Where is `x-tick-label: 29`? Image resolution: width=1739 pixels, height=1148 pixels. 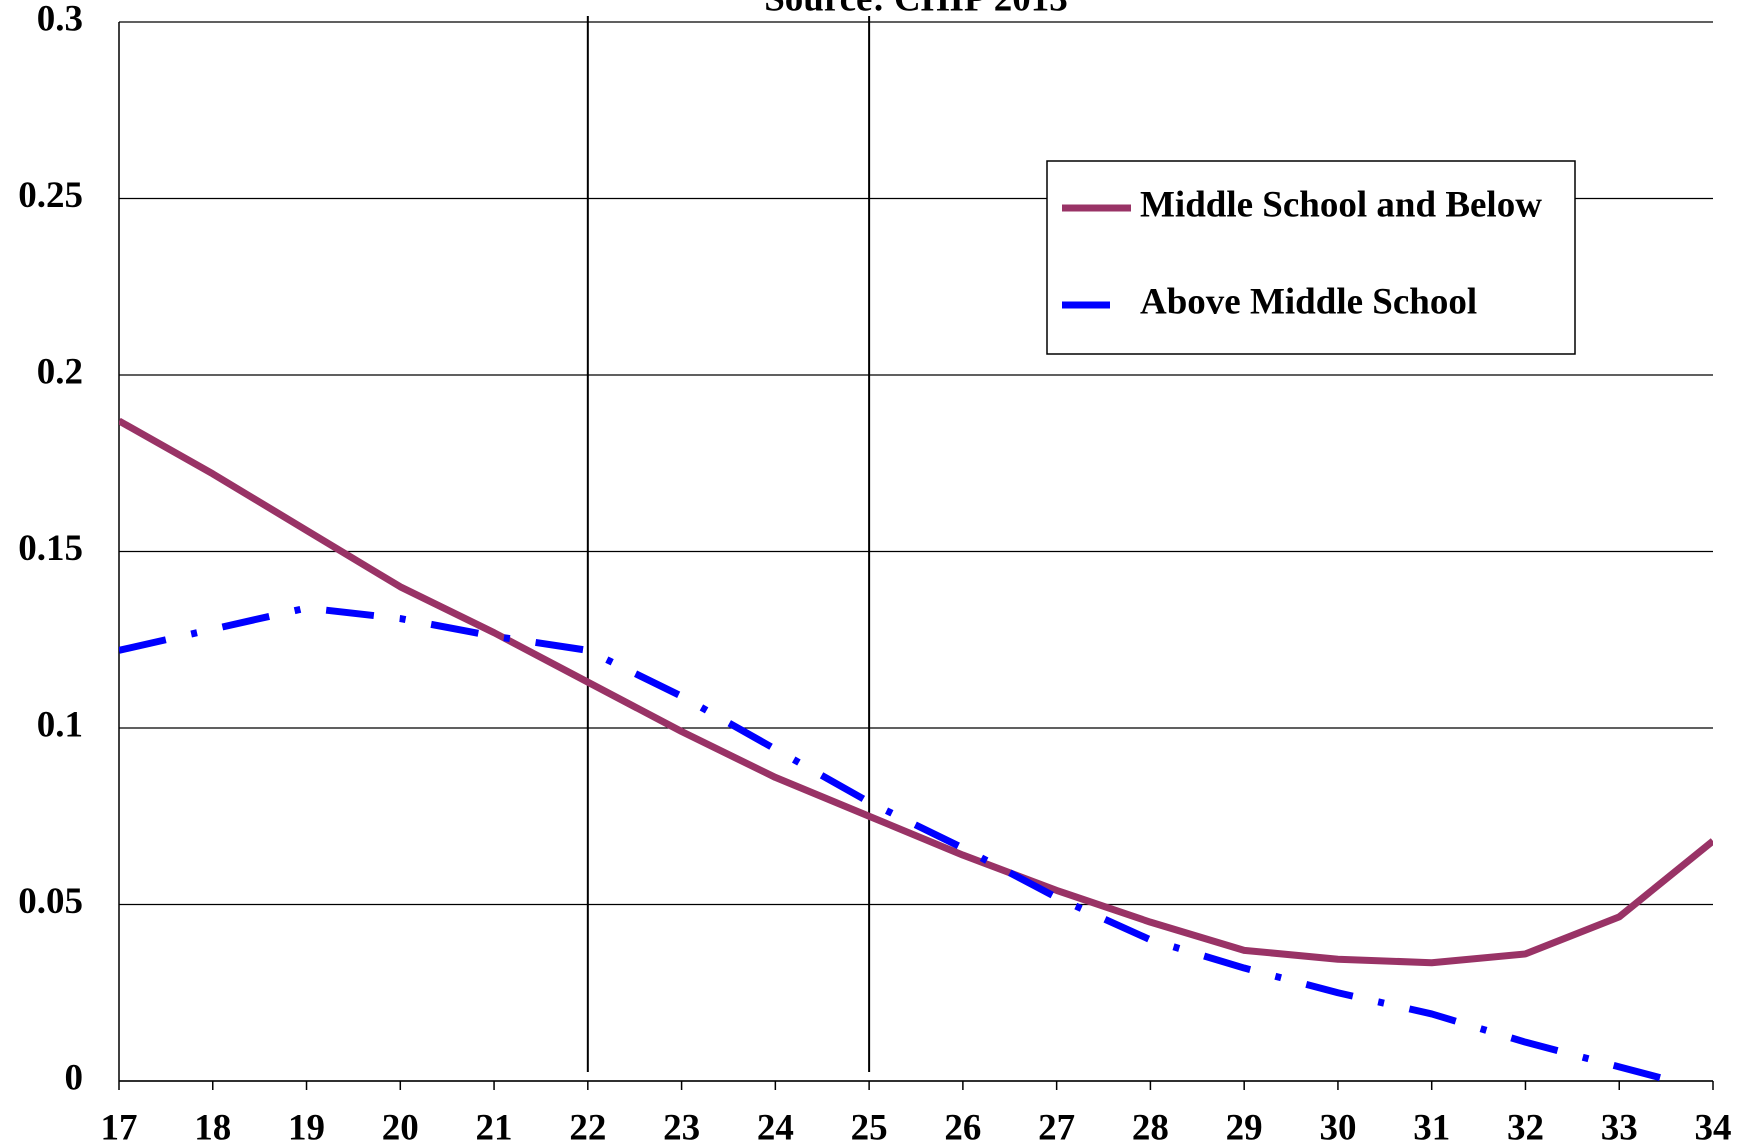
x-tick-label: 29 is located at coordinates (1244, 1127).